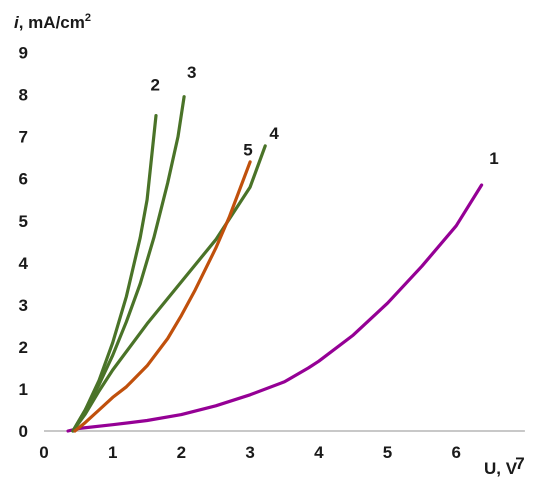  Describe the element at coordinates (23, 305) in the screenshot. I see `y-tick-label: 3` at that location.